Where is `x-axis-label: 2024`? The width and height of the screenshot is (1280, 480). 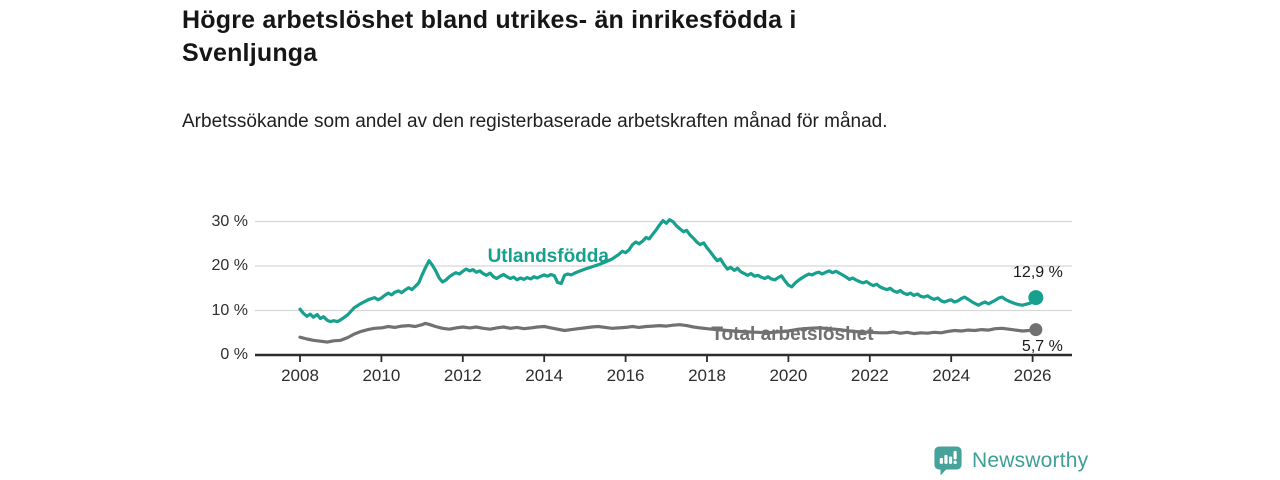 x-axis-label: 2024 is located at coordinates (951, 375).